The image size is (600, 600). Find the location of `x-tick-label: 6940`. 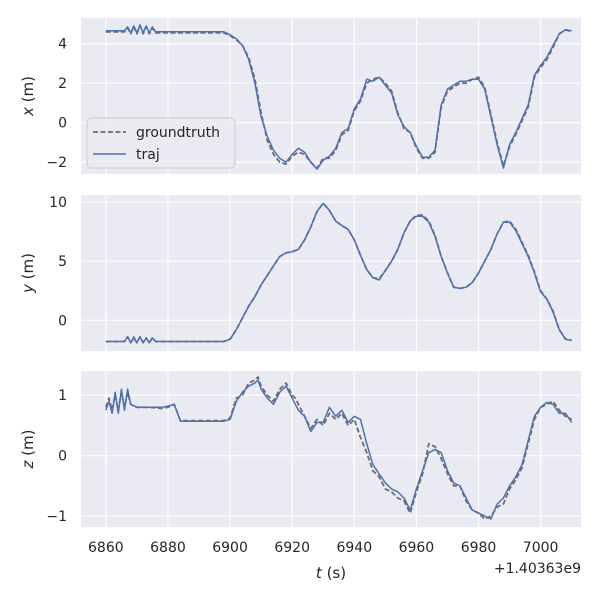

x-tick-label: 6940 is located at coordinates (354, 548).